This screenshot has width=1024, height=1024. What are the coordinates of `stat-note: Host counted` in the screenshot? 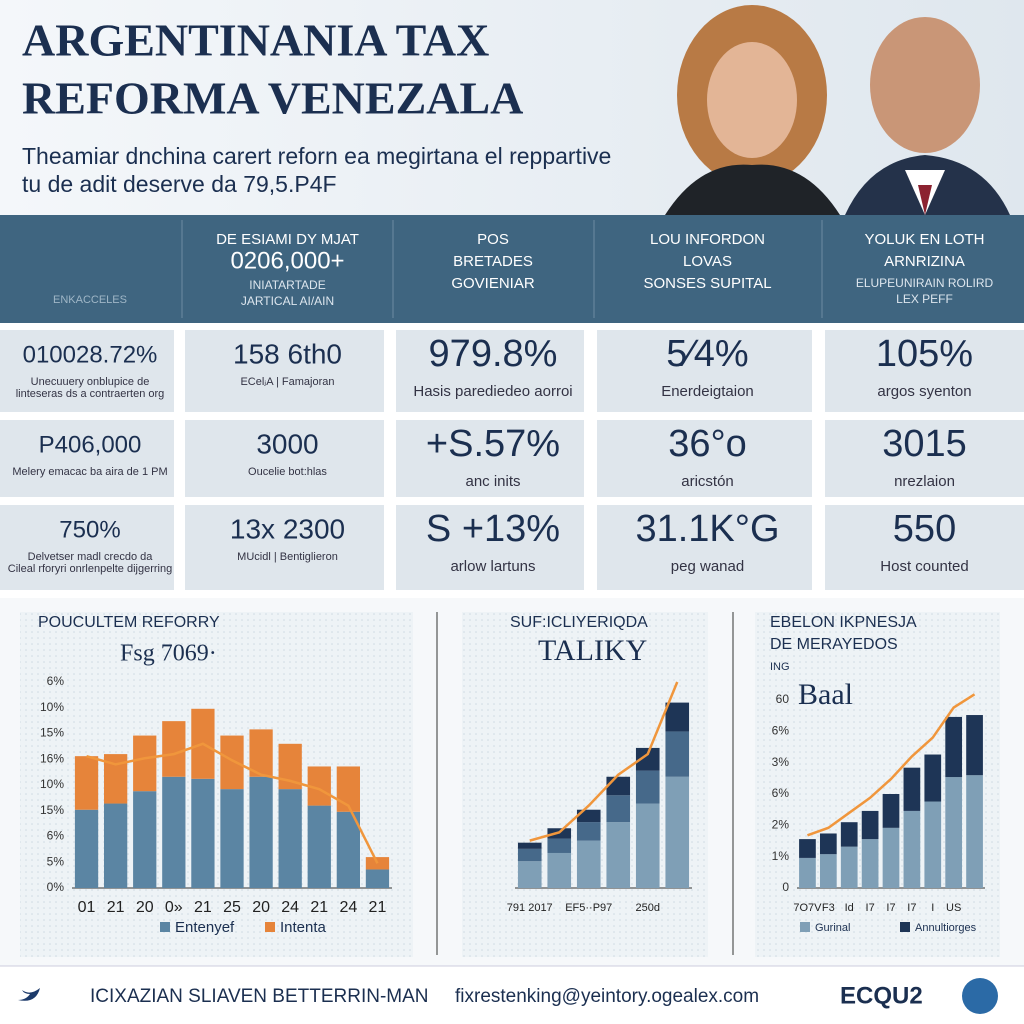 It's located at (924, 566).